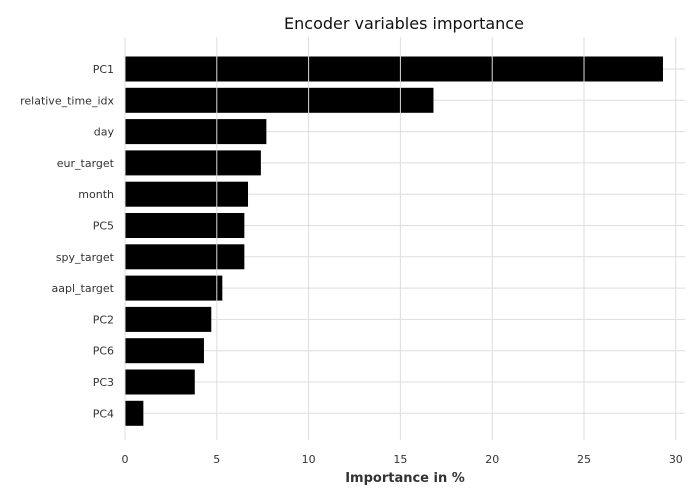 Image resolution: width=700 pixels, height=500 pixels. I want to click on y-tick-label: PC2, so click(103, 319).